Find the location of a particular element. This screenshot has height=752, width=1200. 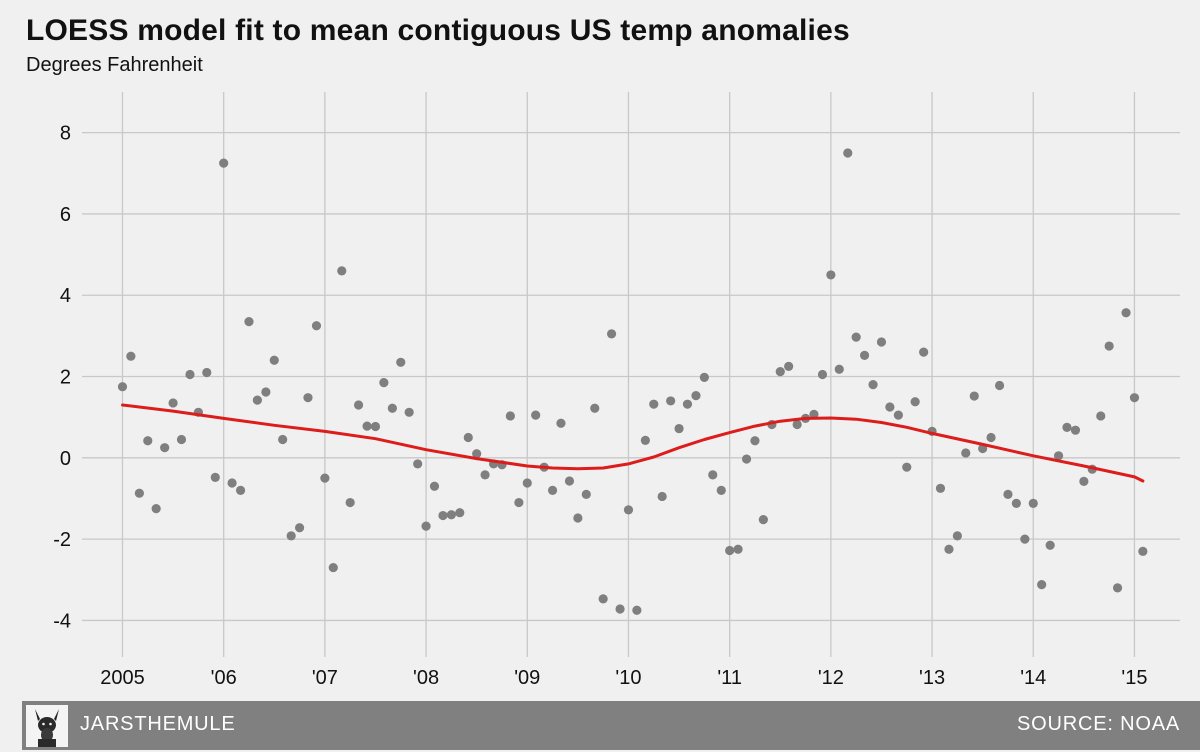

x-tick-label: '12 is located at coordinates (831, 678).